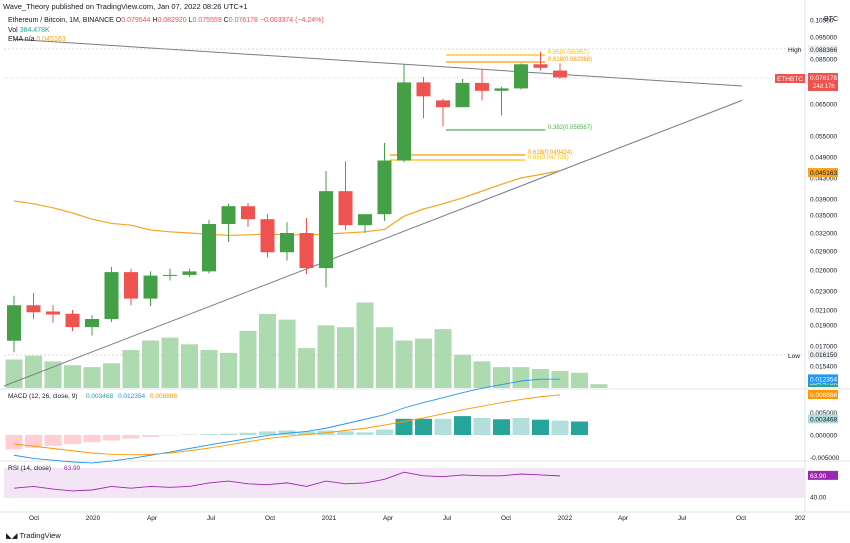 This screenshot has height=543, width=850. I want to click on price-tick-label: 0.095000, so click(823, 38).